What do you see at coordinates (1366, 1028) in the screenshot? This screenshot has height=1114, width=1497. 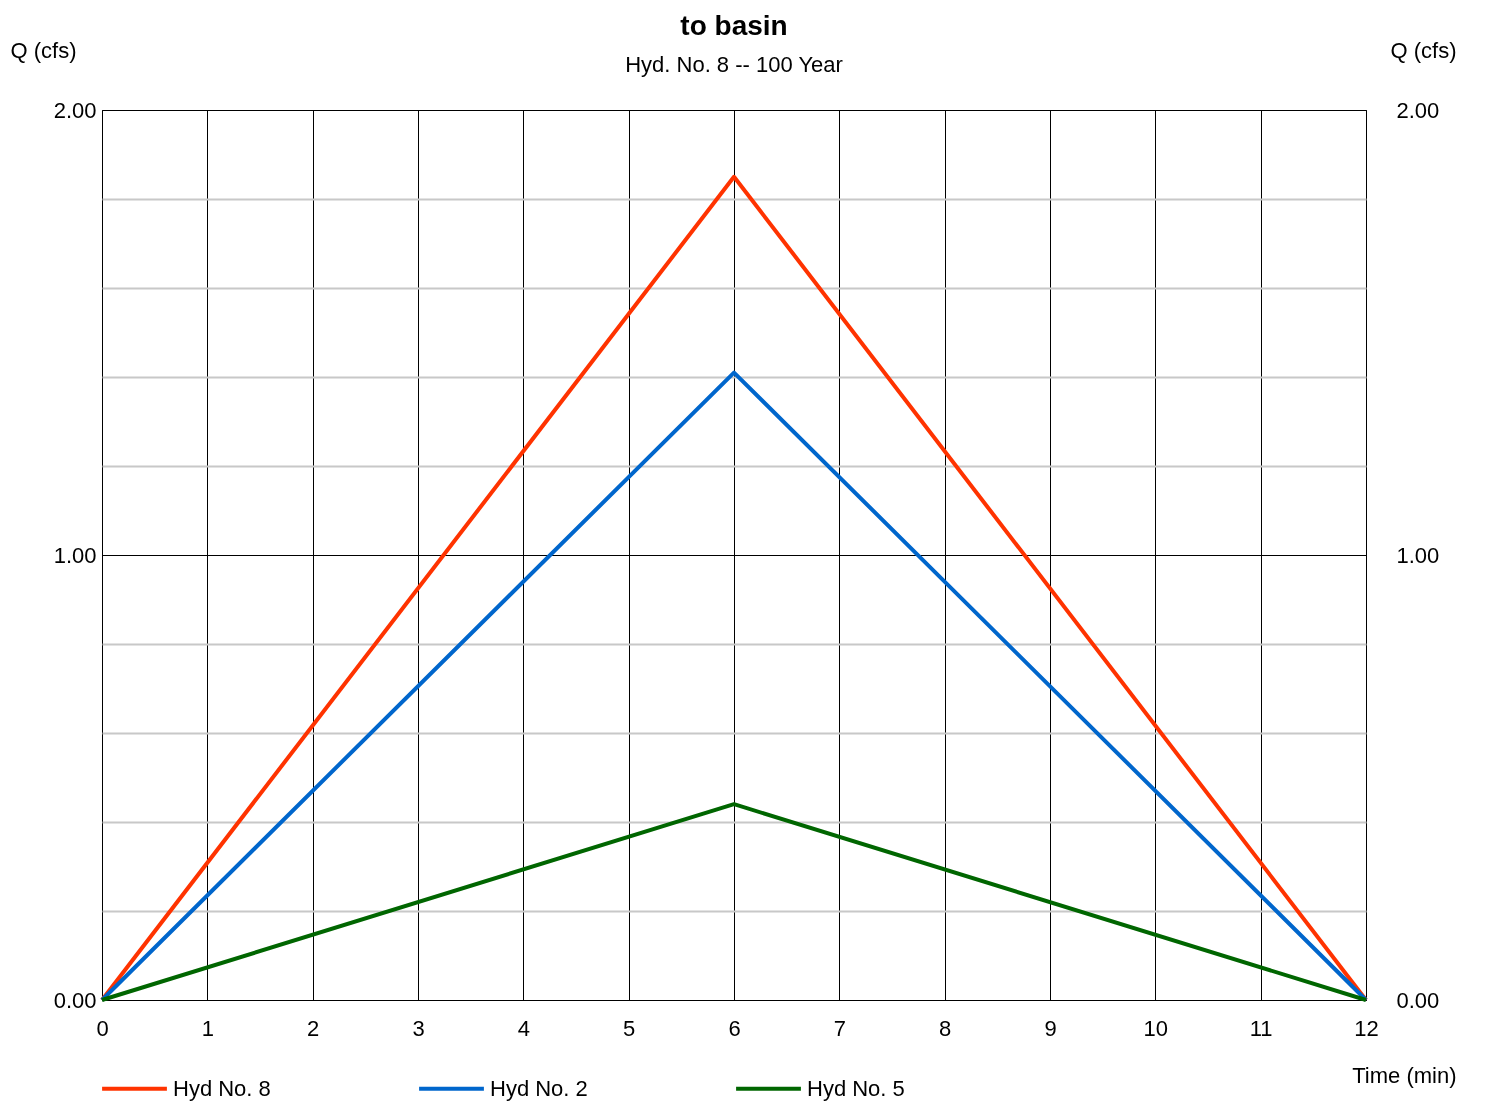 I see `x-tick-label: 12` at bounding box center [1366, 1028].